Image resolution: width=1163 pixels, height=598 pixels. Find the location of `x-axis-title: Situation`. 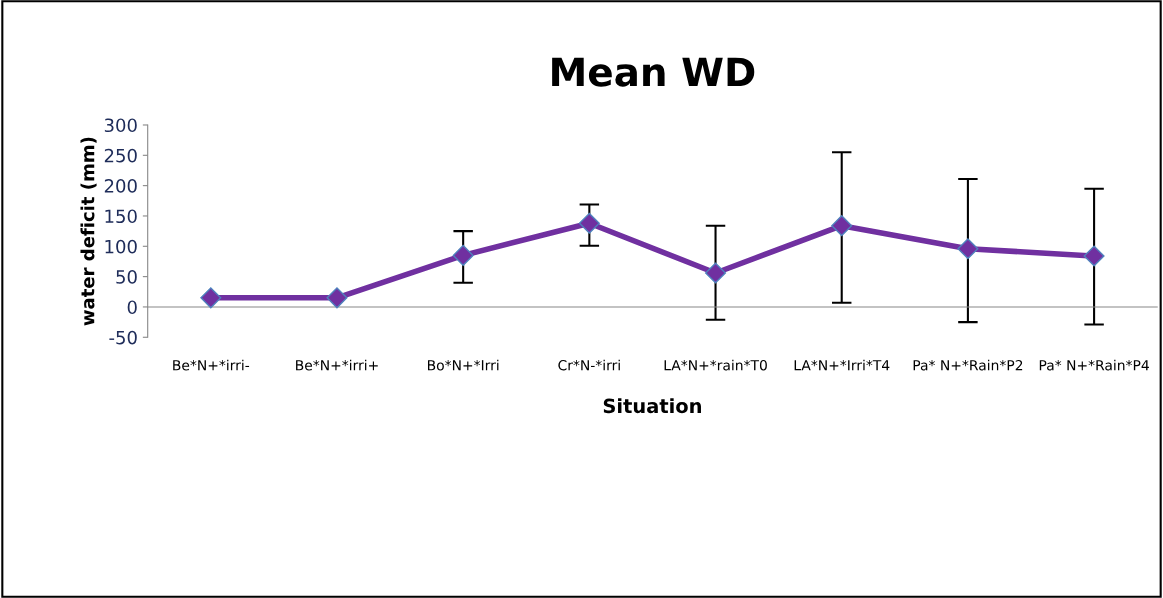

x-axis-title: Situation is located at coordinates (652, 406).